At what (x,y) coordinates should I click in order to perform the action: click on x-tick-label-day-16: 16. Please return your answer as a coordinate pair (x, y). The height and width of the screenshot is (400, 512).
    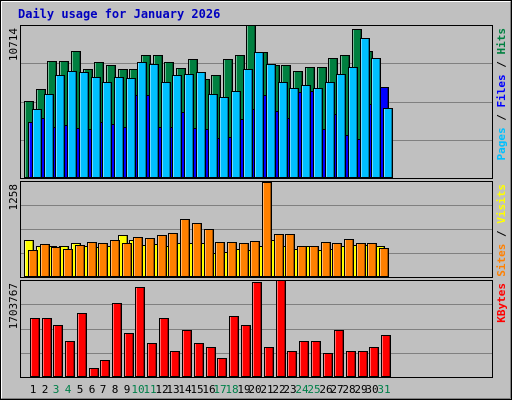
    Looking at the image, I should click on (208, 389).